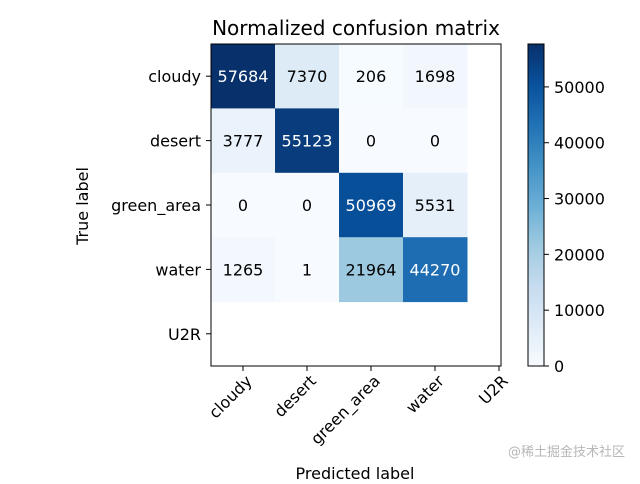 Image resolution: width=640 pixels, height=484 pixels. Describe the element at coordinates (566, 452) in the screenshot. I see `watermark: @稀土掘金技术社区` at that location.